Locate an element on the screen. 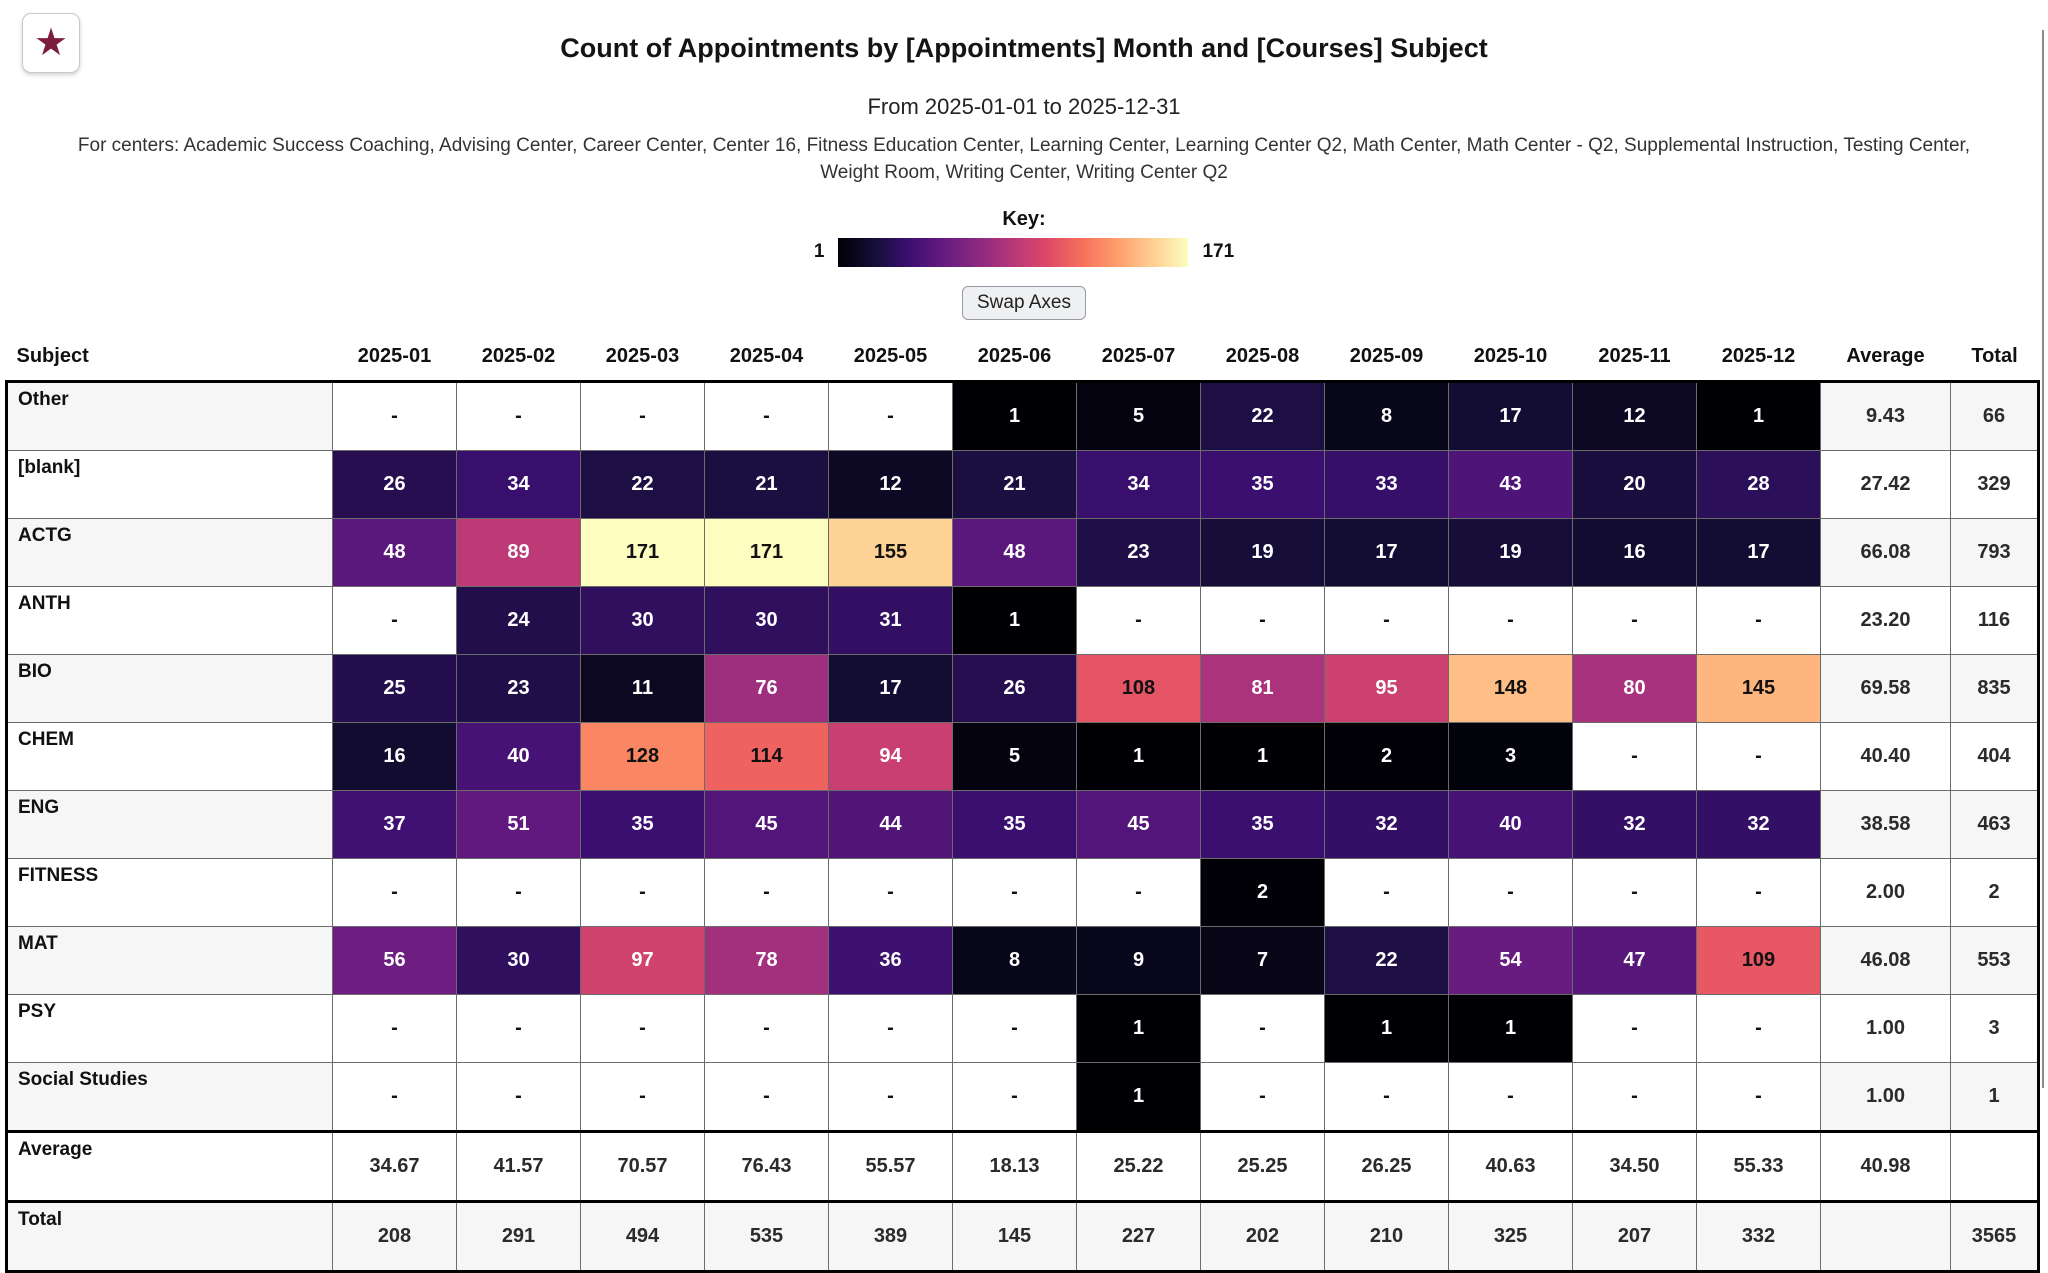 The height and width of the screenshot is (1273, 2048). heatmap-cell: 34 is located at coordinates (1138, 484).